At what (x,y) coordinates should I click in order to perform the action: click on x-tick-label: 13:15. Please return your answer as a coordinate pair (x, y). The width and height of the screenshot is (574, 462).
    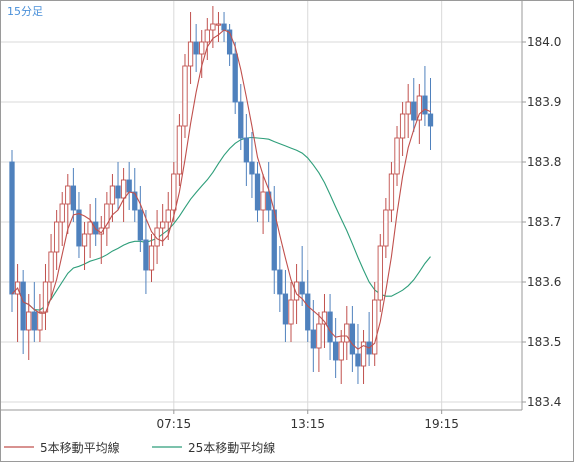
    Looking at the image, I should click on (307, 424).